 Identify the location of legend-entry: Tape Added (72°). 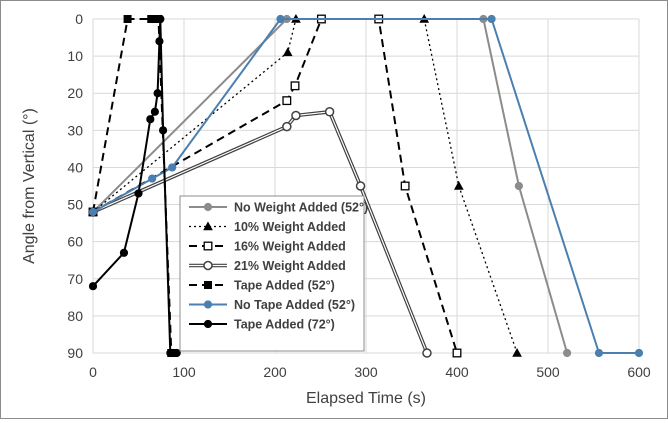
(262, 325).